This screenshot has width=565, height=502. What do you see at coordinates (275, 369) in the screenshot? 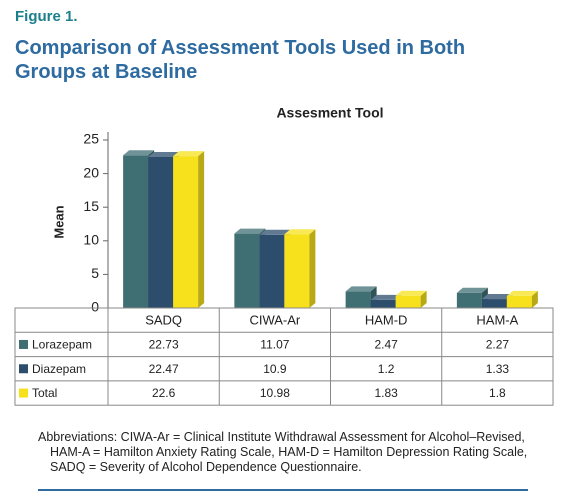
I see `table-value: 10.9` at bounding box center [275, 369].